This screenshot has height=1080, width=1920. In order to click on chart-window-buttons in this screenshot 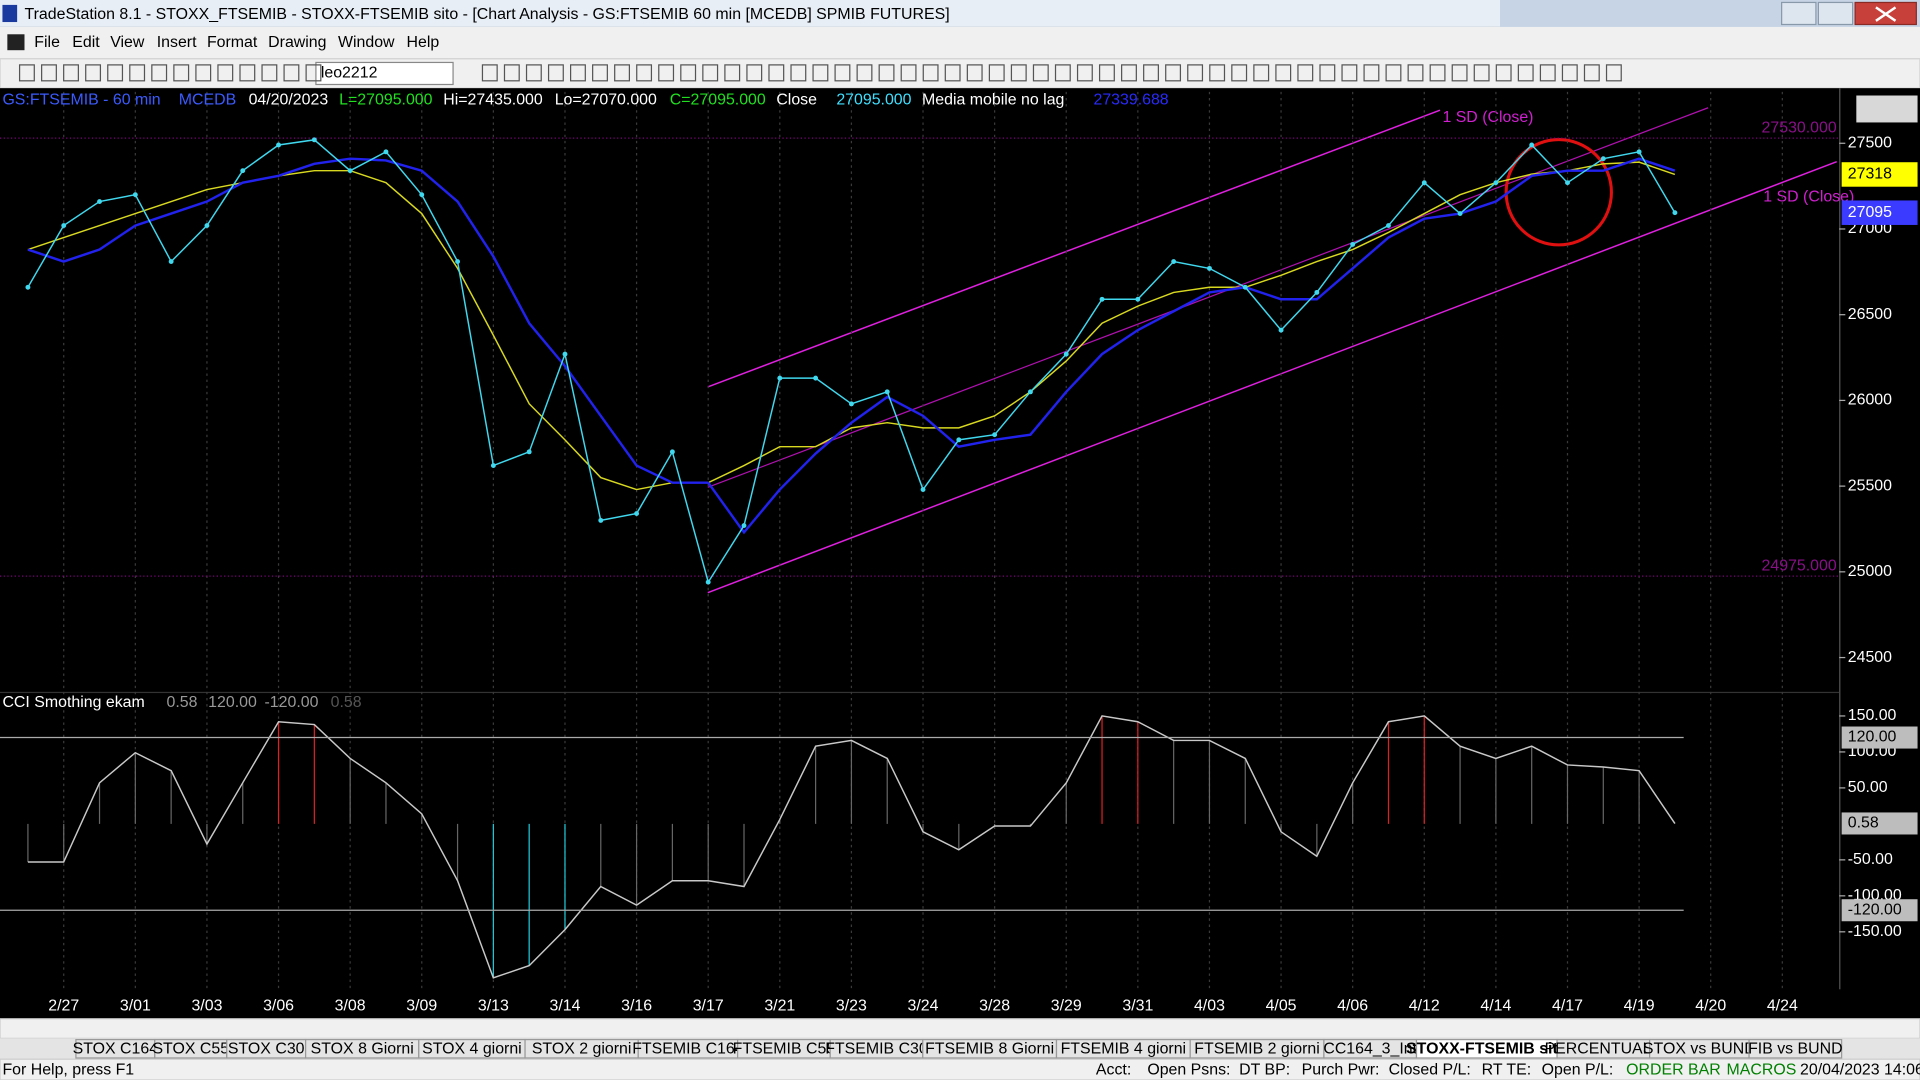, I will do `click(1887, 109)`.